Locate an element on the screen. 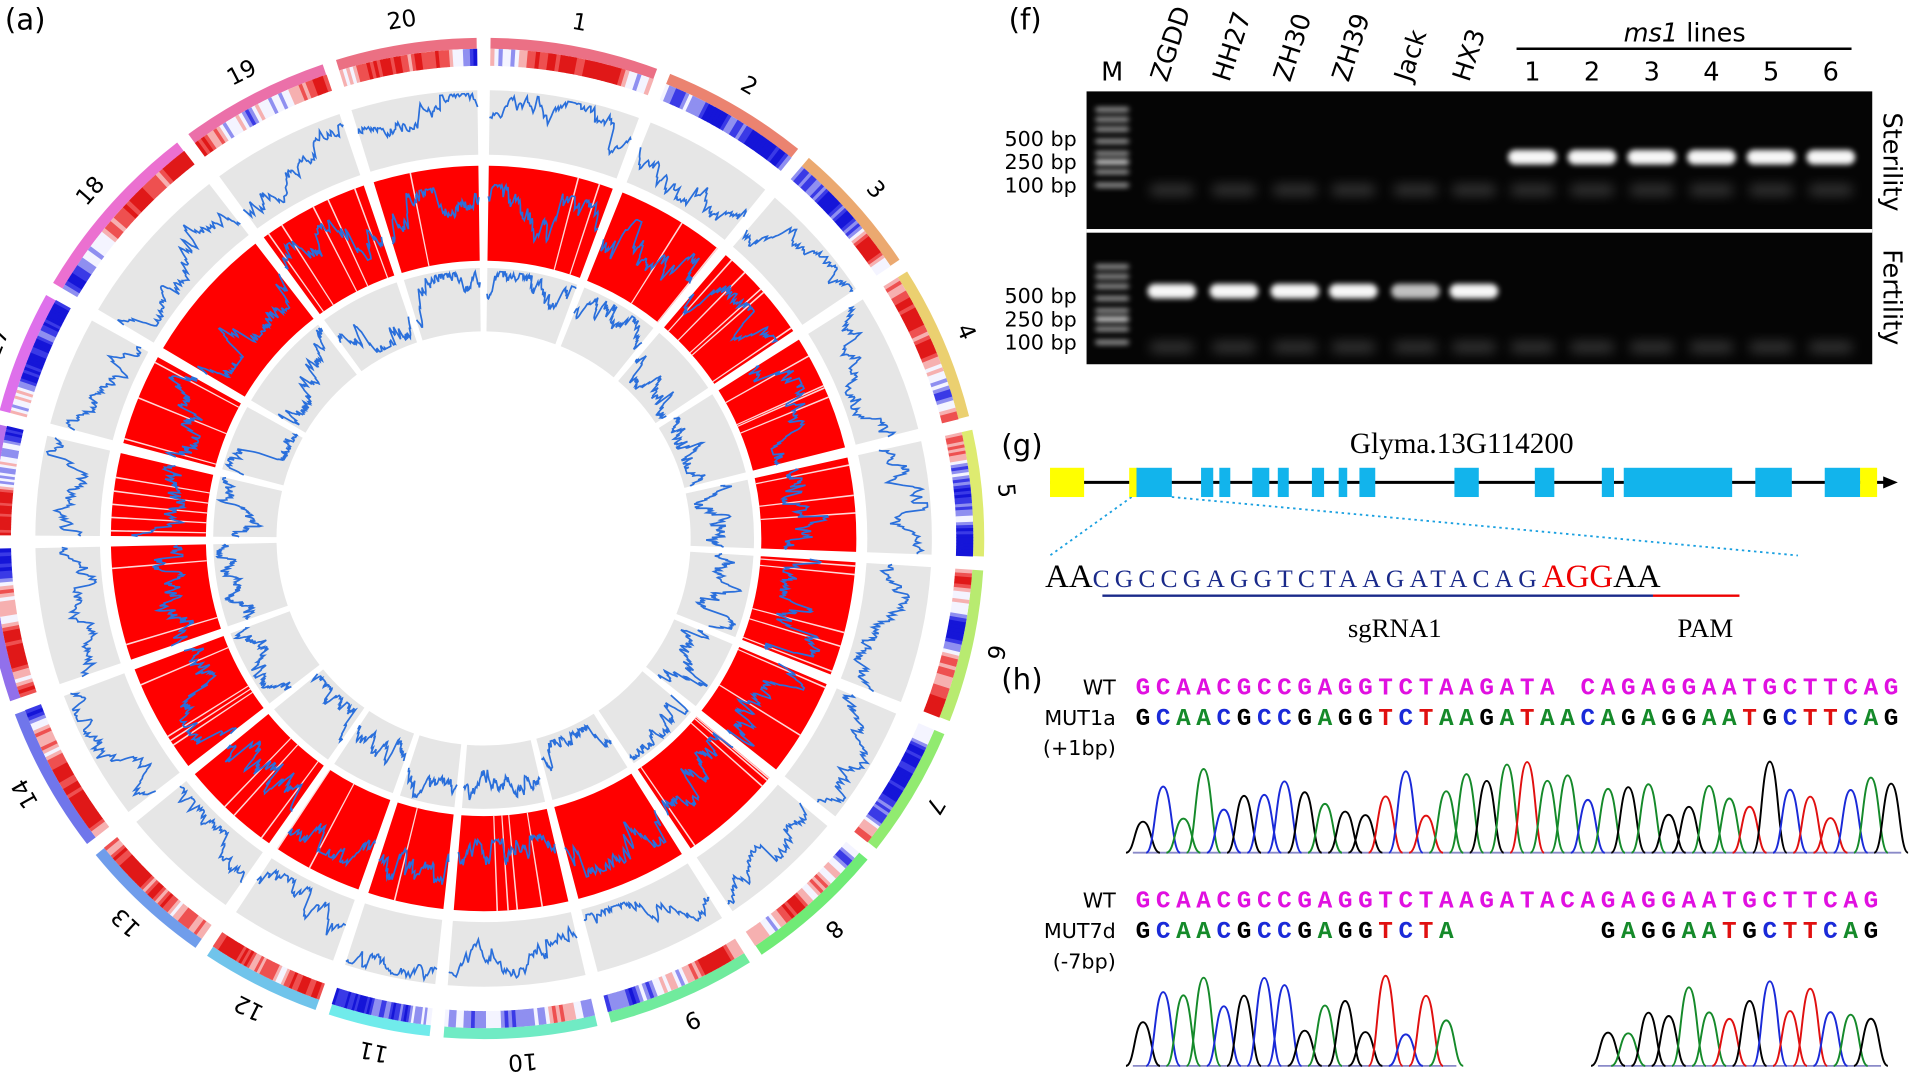  lane-label: 3 is located at coordinates (1652, 72).